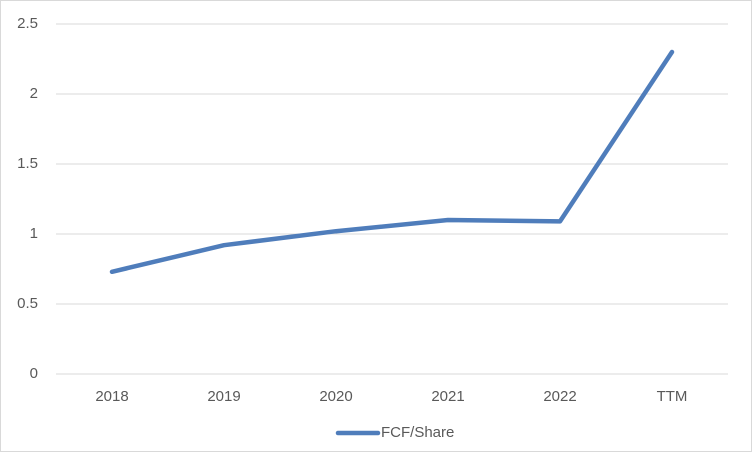 This screenshot has height=452, width=752. What do you see at coordinates (34, 373) in the screenshot?
I see `y-tick-label: 0` at bounding box center [34, 373].